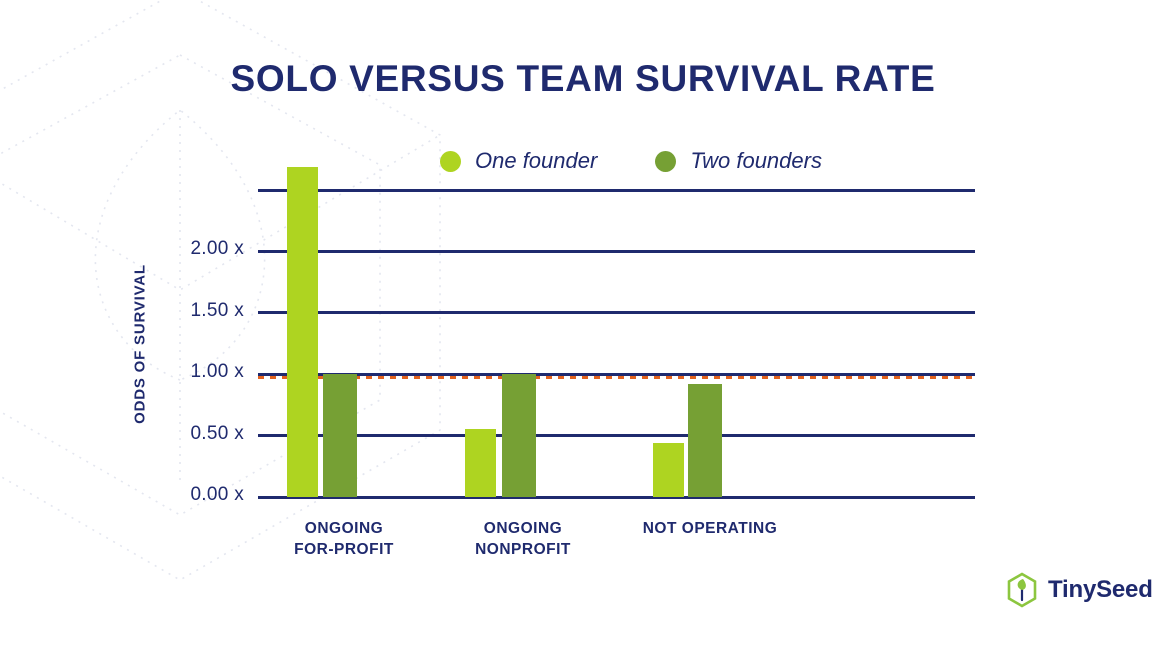  I want to click on legend-swatch-two-founders, so click(666, 161).